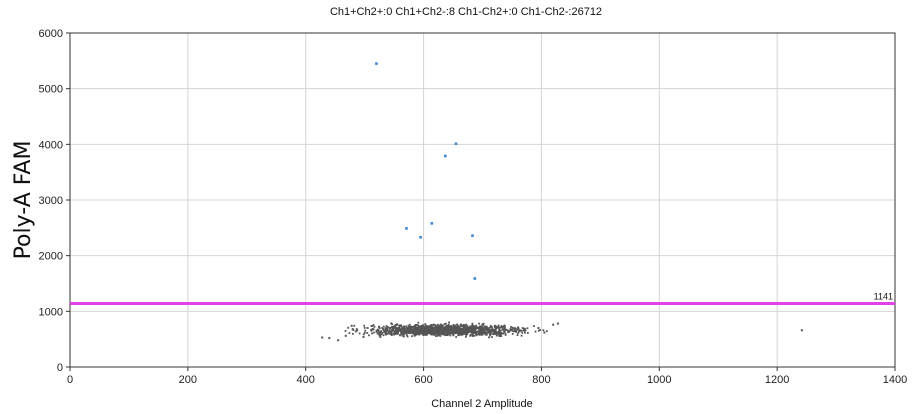 This screenshot has width=912, height=414. What do you see at coordinates (777, 380) in the screenshot?
I see `x-tick-label: 1200` at bounding box center [777, 380].